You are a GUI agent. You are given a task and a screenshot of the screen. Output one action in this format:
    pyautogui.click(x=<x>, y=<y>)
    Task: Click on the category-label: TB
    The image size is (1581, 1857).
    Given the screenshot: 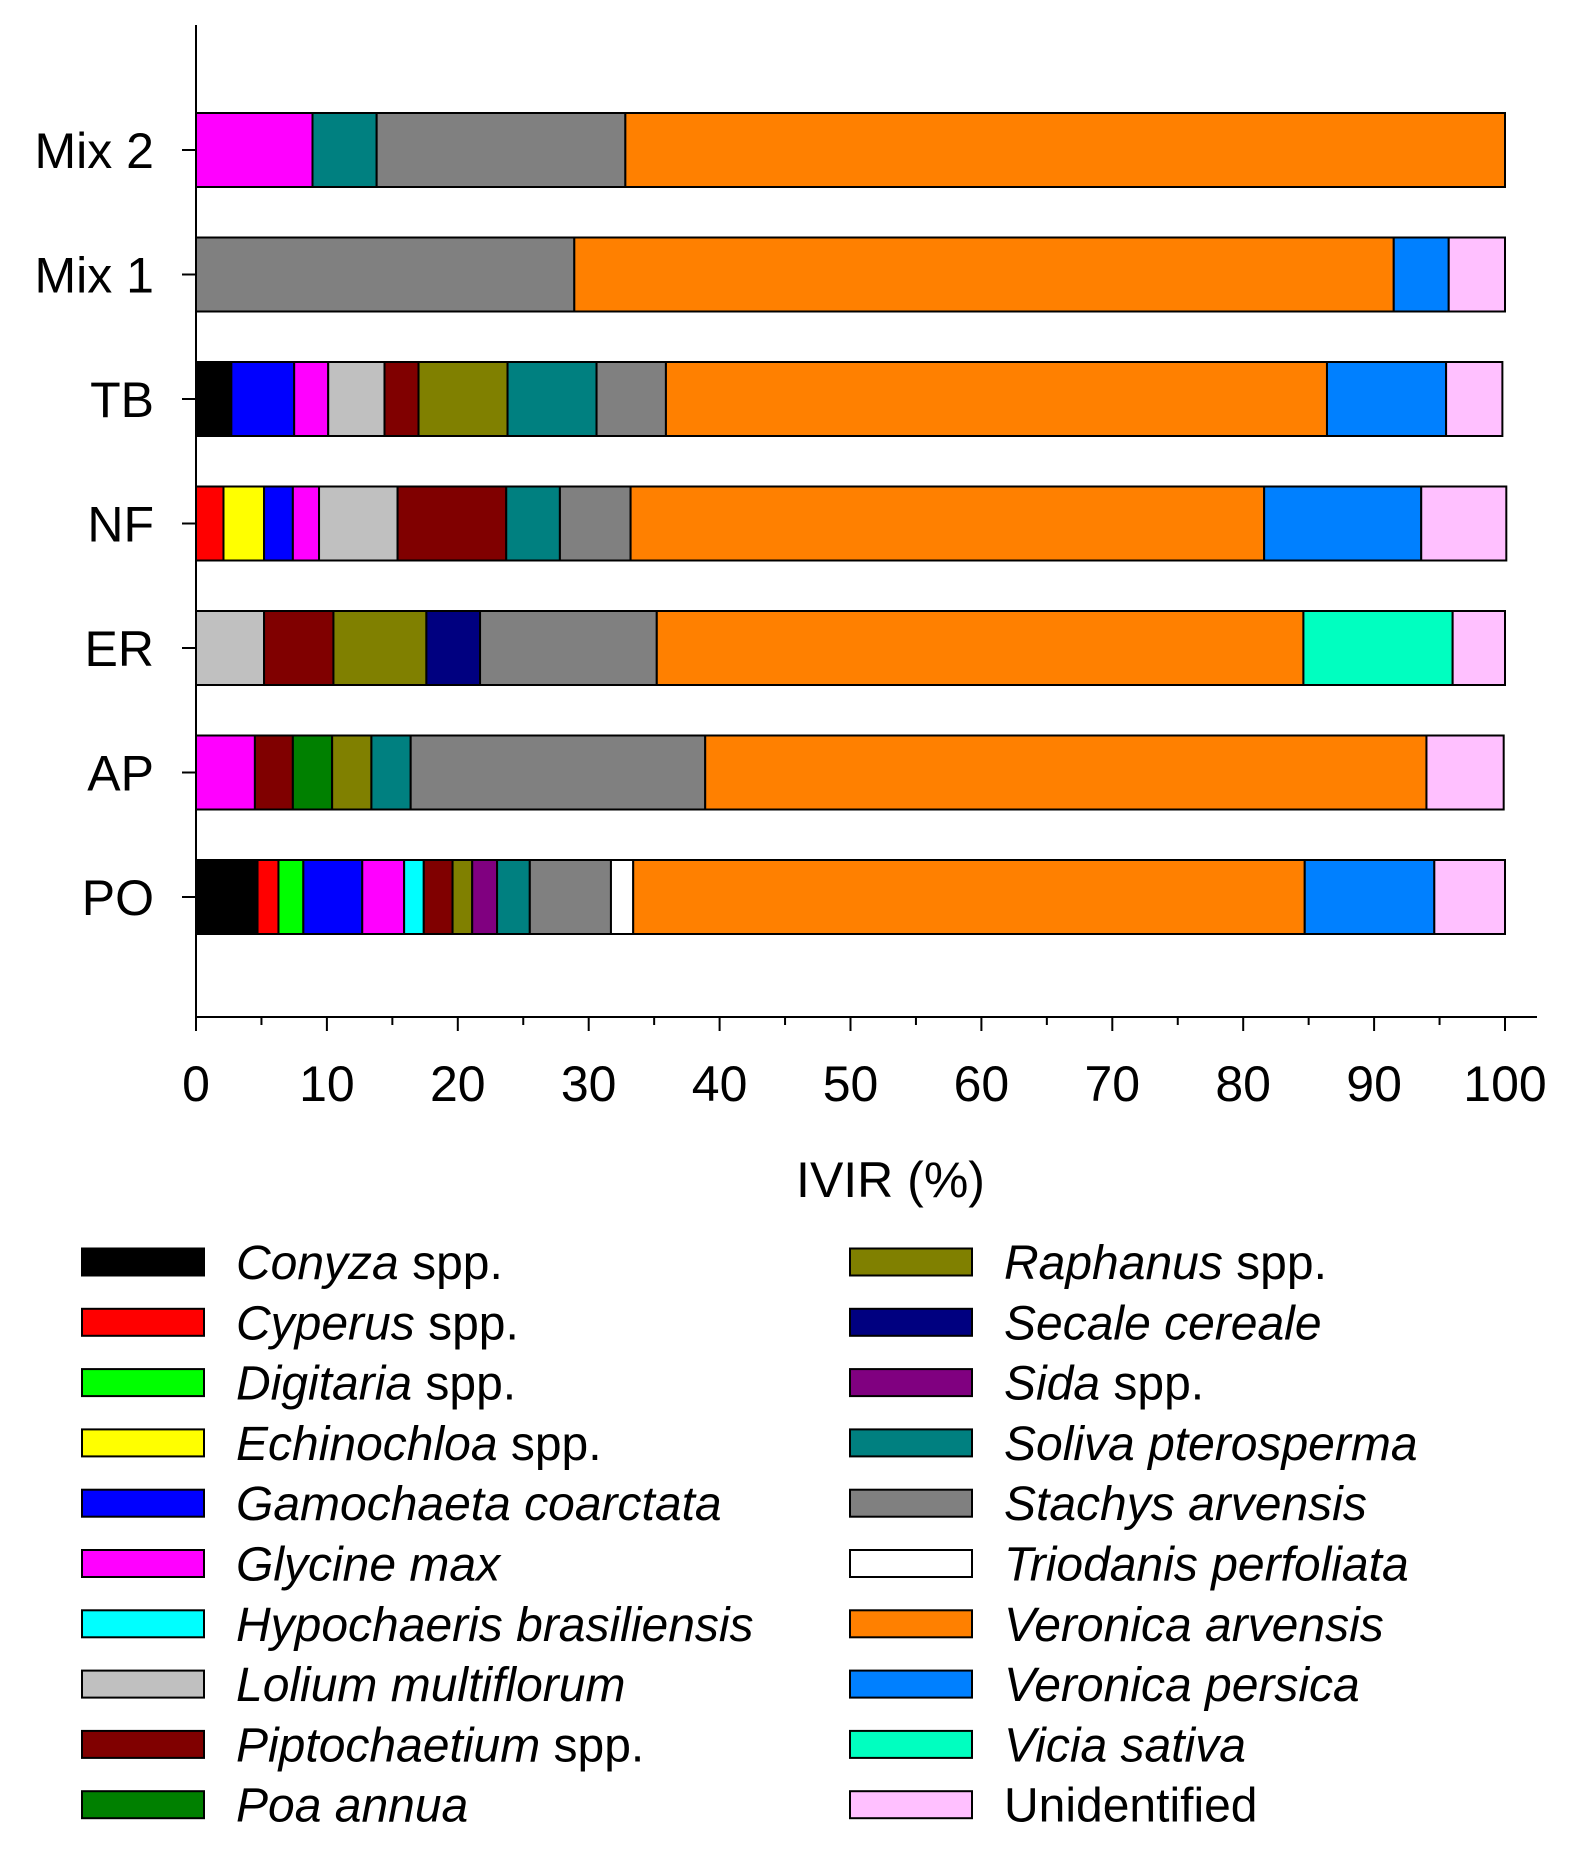 What is the action you would take?
    pyautogui.click(x=122, y=400)
    